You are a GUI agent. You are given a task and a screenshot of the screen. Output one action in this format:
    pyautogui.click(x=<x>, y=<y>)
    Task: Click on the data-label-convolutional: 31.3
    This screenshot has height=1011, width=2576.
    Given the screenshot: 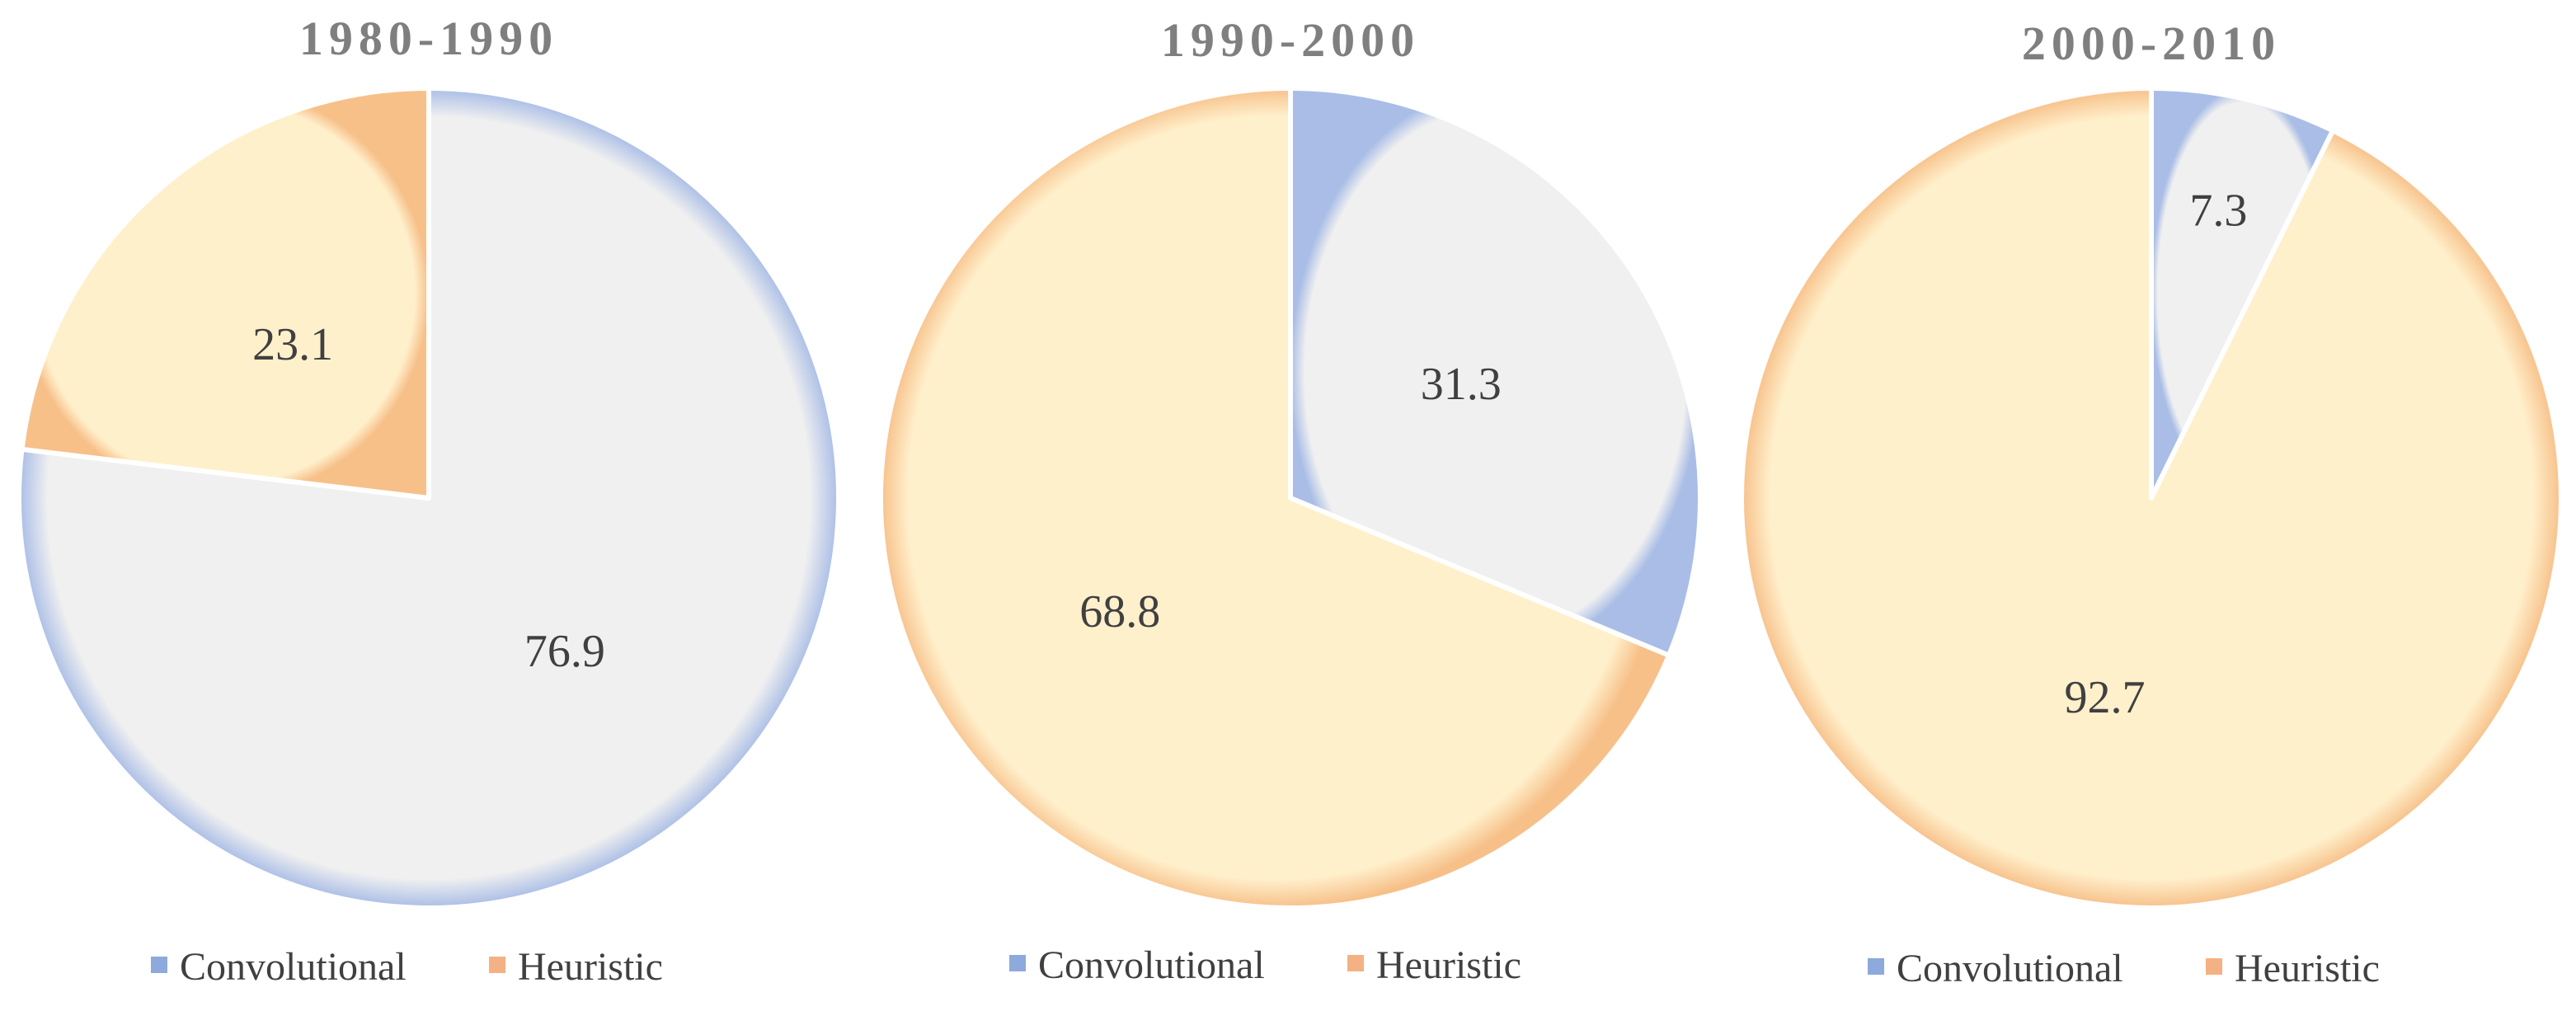 What is the action you would take?
    pyautogui.click(x=1461, y=384)
    